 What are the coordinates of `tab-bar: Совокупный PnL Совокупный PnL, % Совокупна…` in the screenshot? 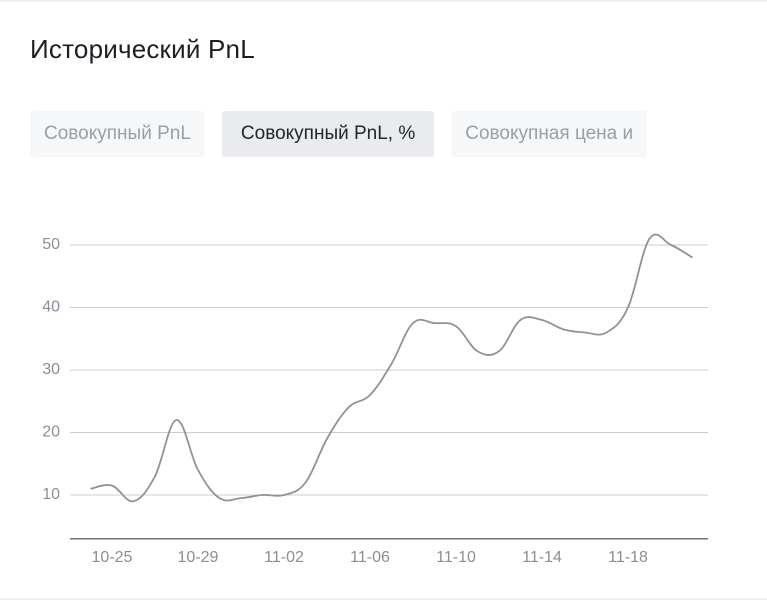 It's located at (384, 135).